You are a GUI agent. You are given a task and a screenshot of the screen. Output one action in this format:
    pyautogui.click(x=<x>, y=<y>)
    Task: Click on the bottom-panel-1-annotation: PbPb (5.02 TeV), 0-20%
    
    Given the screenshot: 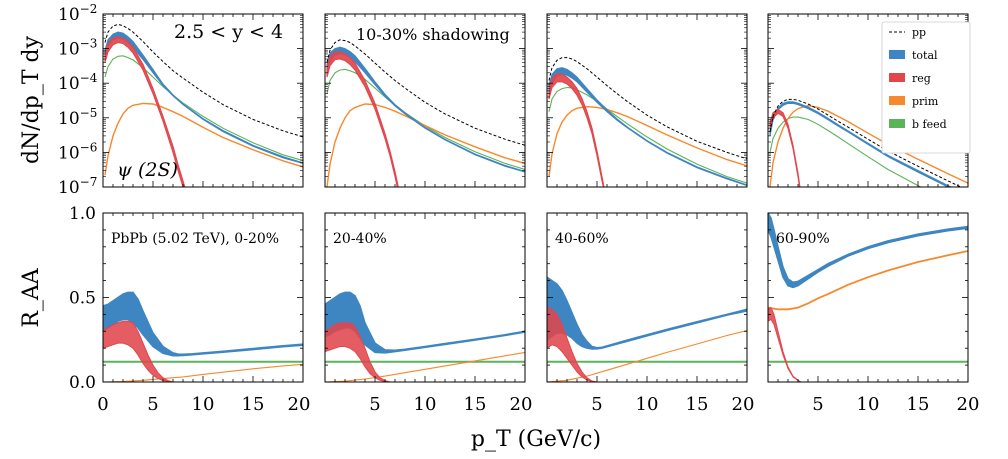 What is the action you would take?
    pyautogui.click(x=195, y=239)
    